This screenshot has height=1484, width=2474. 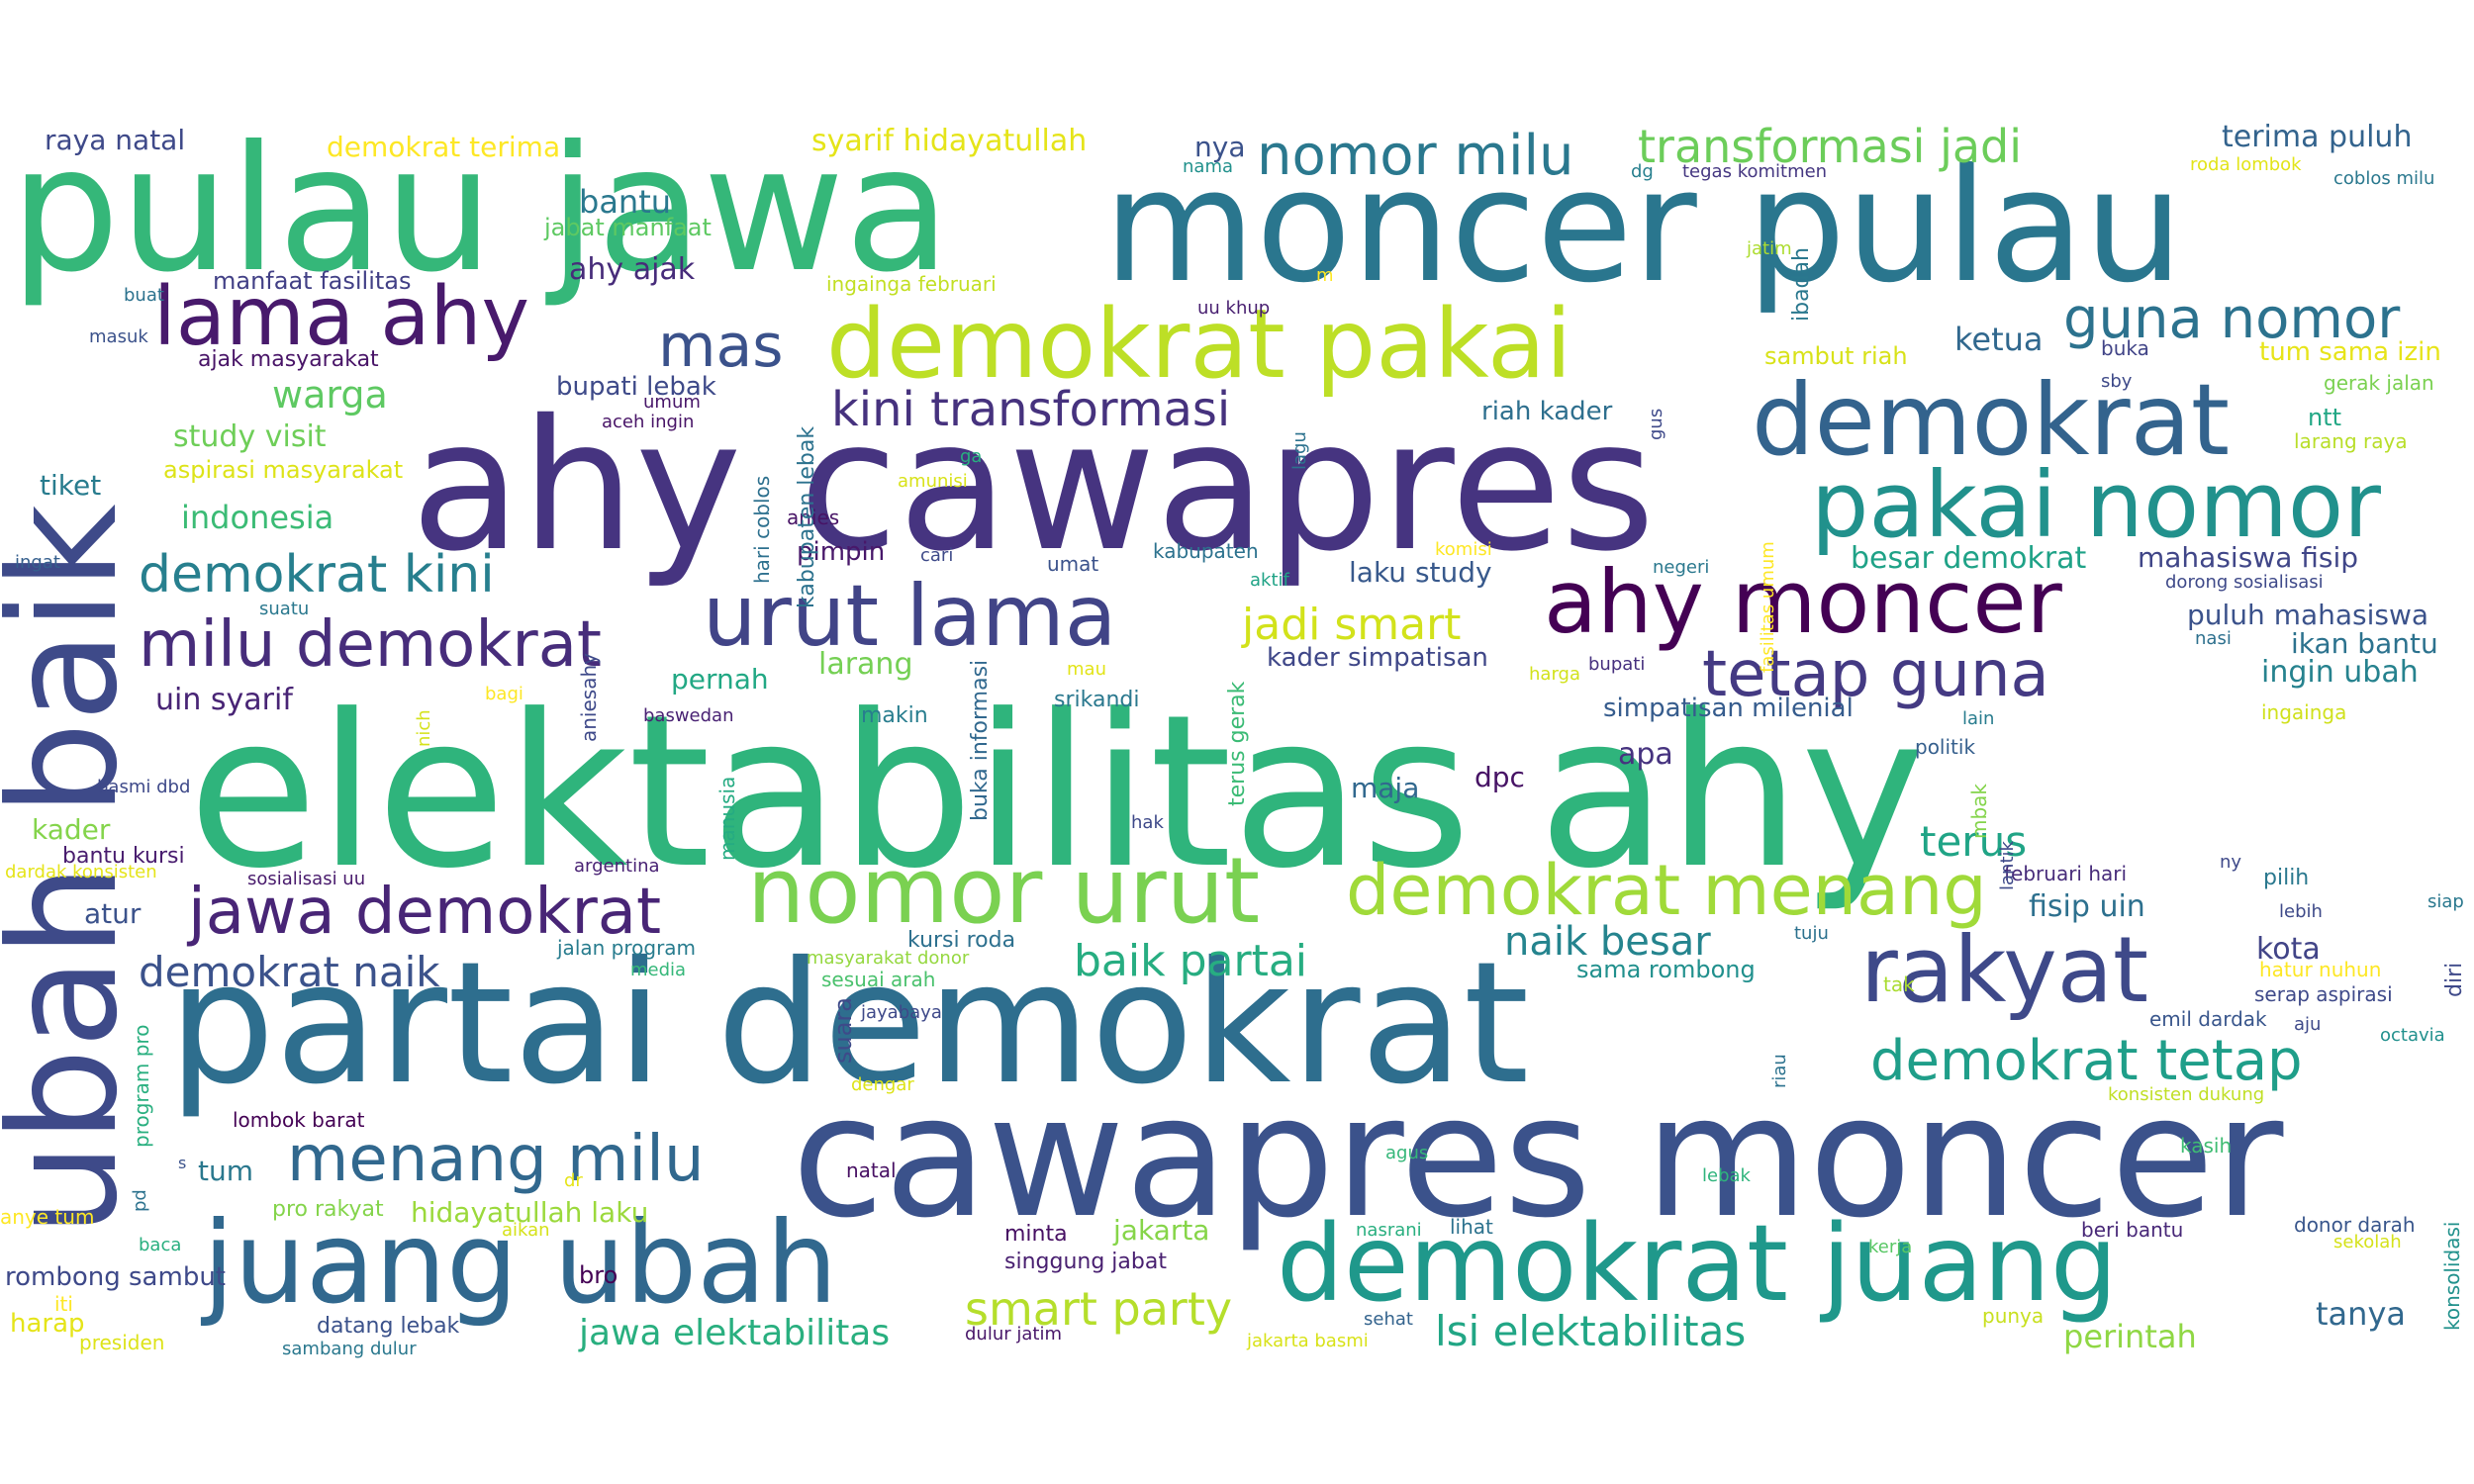 I want to click on word: demokrat, so click(x=1992, y=420).